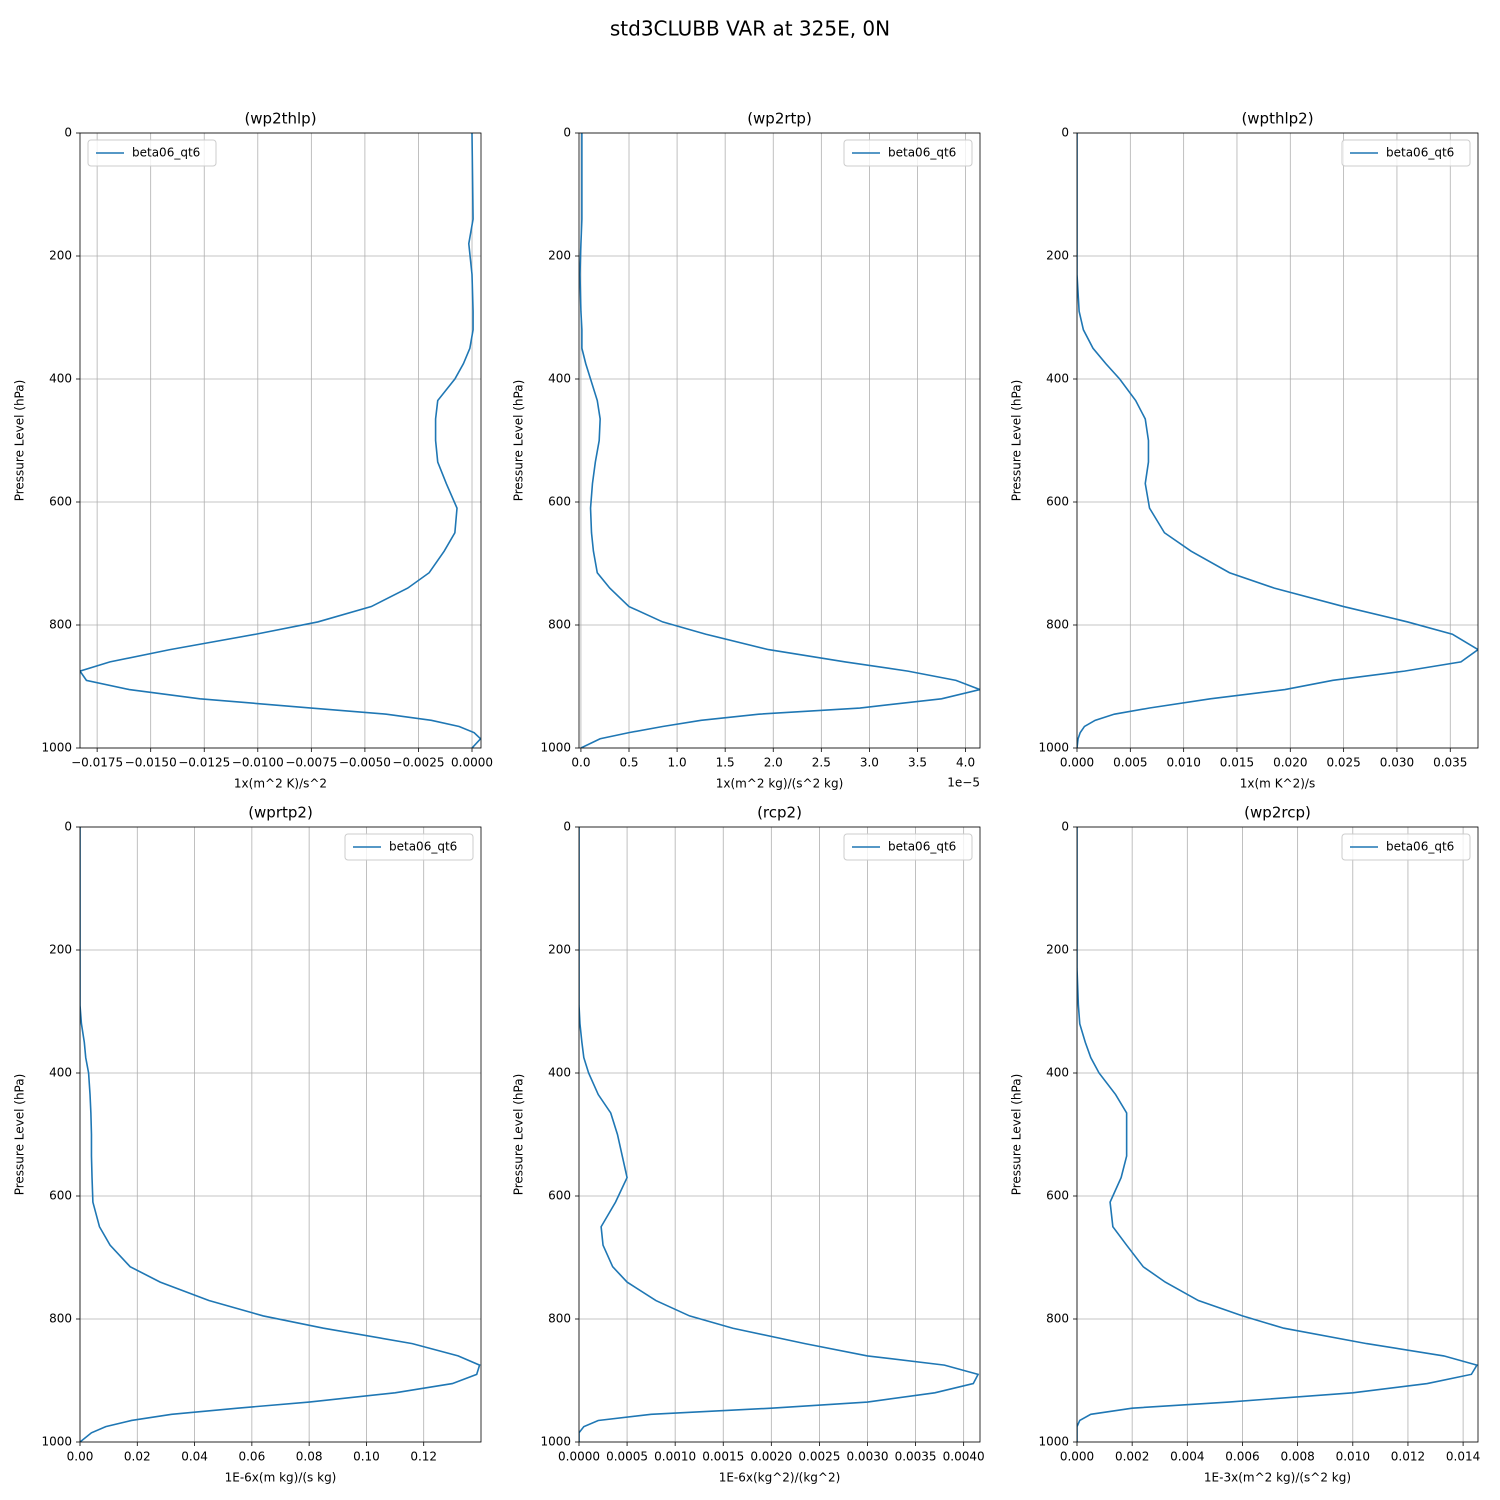  What do you see at coordinates (1130, 763) in the screenshot?
I see `x-tick-label: 0.005` at bounding box center [1130, 763].